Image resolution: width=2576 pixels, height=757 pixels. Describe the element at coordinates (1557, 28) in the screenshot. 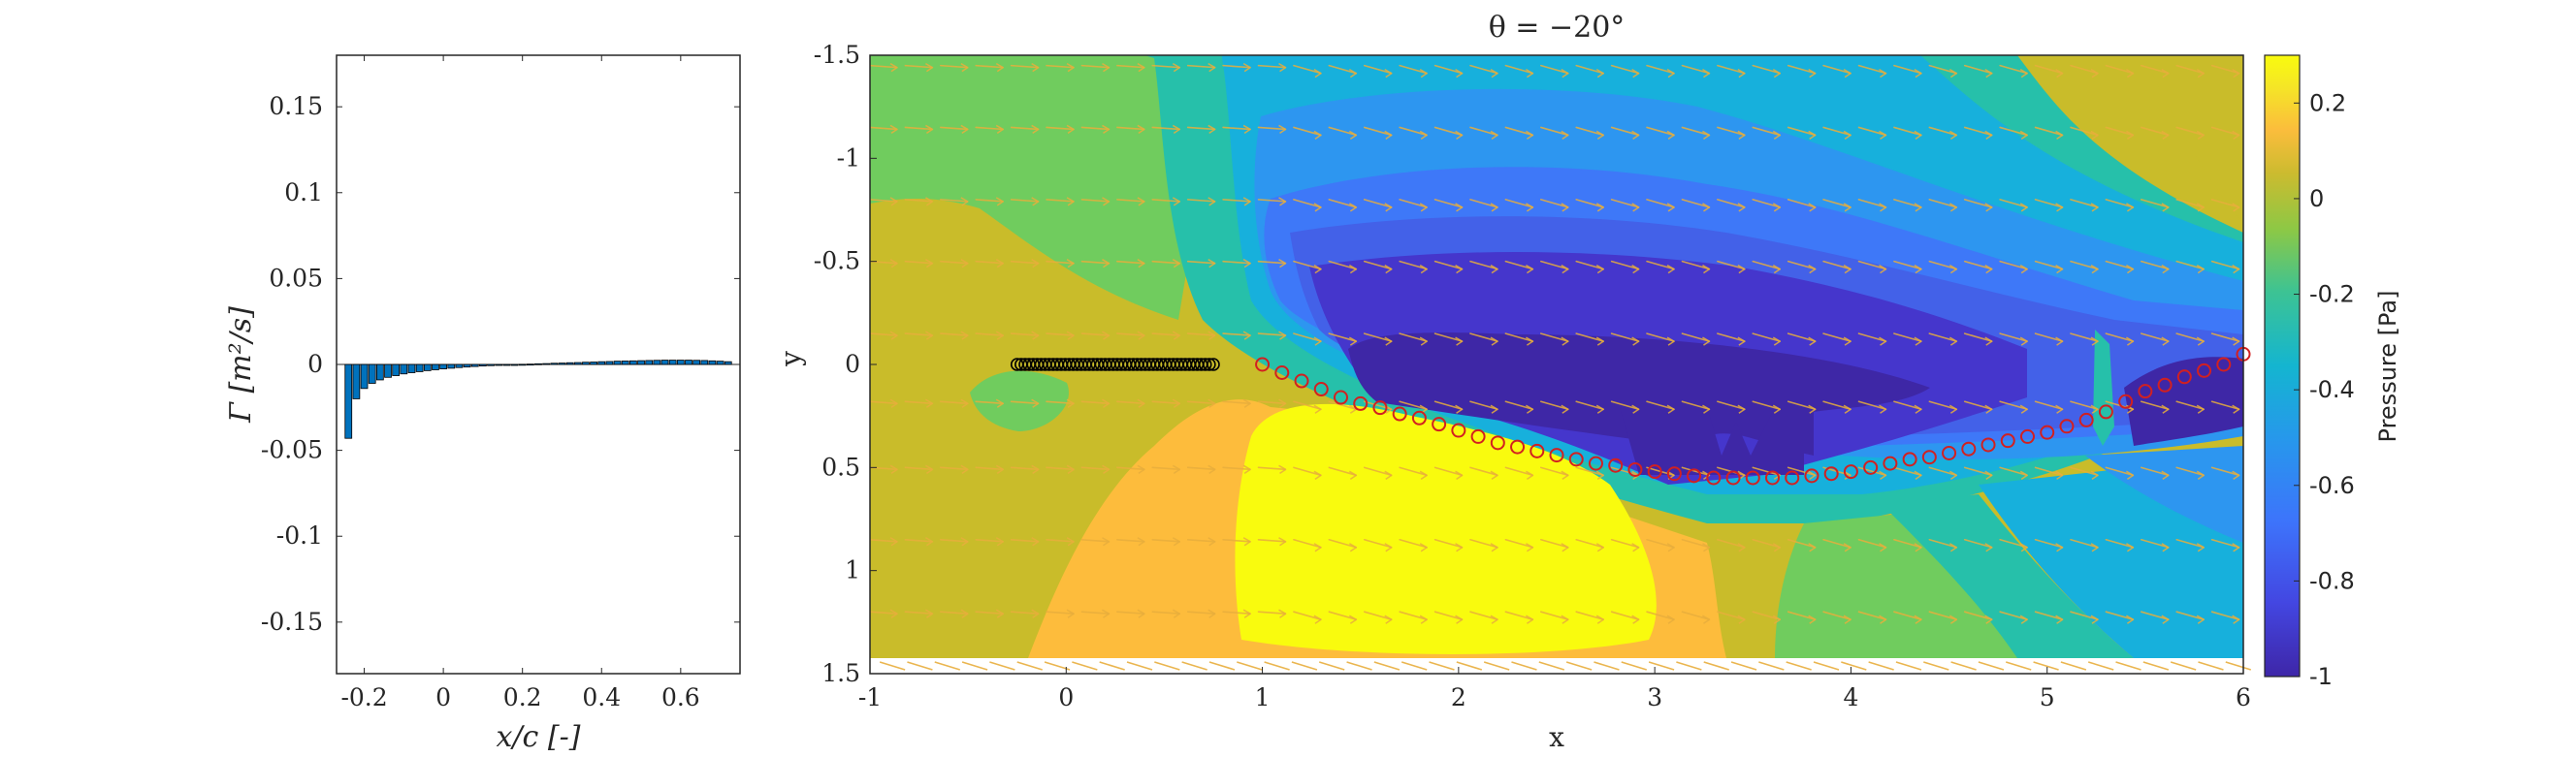

I see `pressure-chart-title: θ = −20°` at that location.